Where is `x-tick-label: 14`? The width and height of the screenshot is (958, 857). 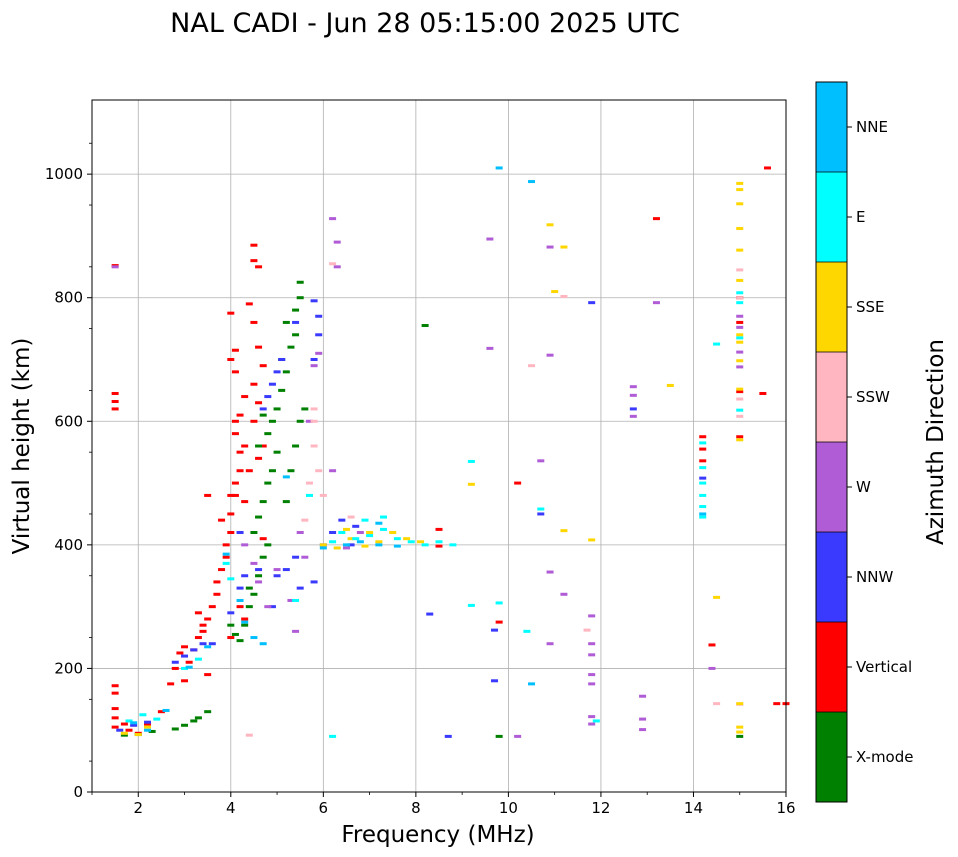 x-tick-label: 14 is located at coordinates (693, 808).